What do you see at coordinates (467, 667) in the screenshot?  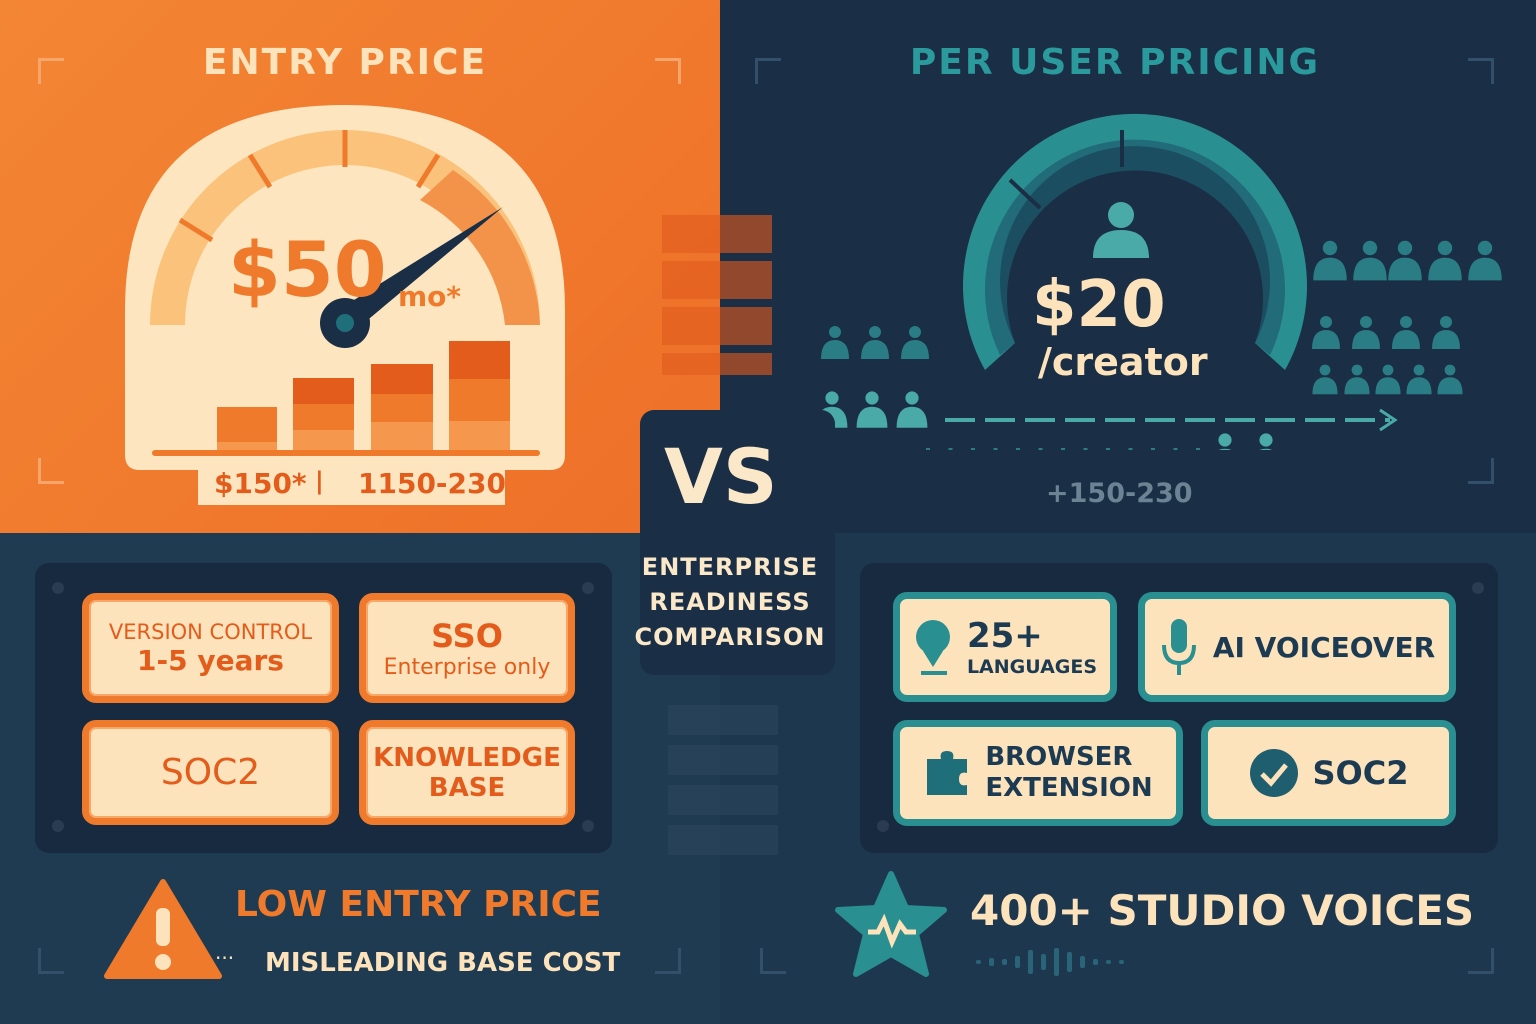 I see `feature-value: Enterprise only` at bounding box center [467, 667].